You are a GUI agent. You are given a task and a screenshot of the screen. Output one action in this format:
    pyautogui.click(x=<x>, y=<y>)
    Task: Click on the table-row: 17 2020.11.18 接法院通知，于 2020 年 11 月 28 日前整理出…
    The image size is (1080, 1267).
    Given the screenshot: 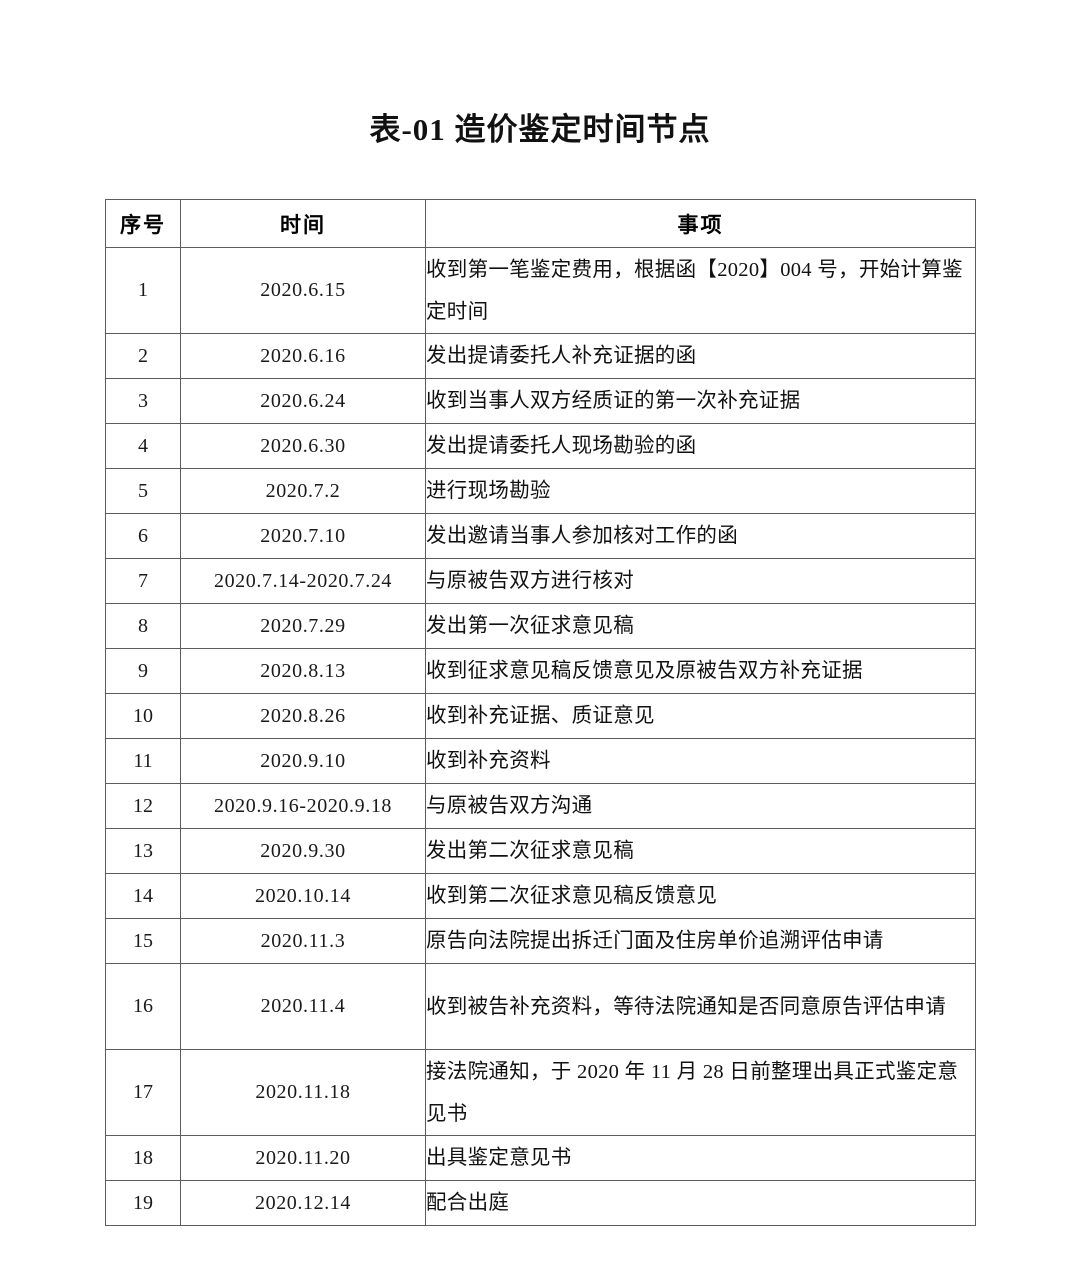 What is the action you would take?
    pyautogui.click(x=540, y=1092)
    